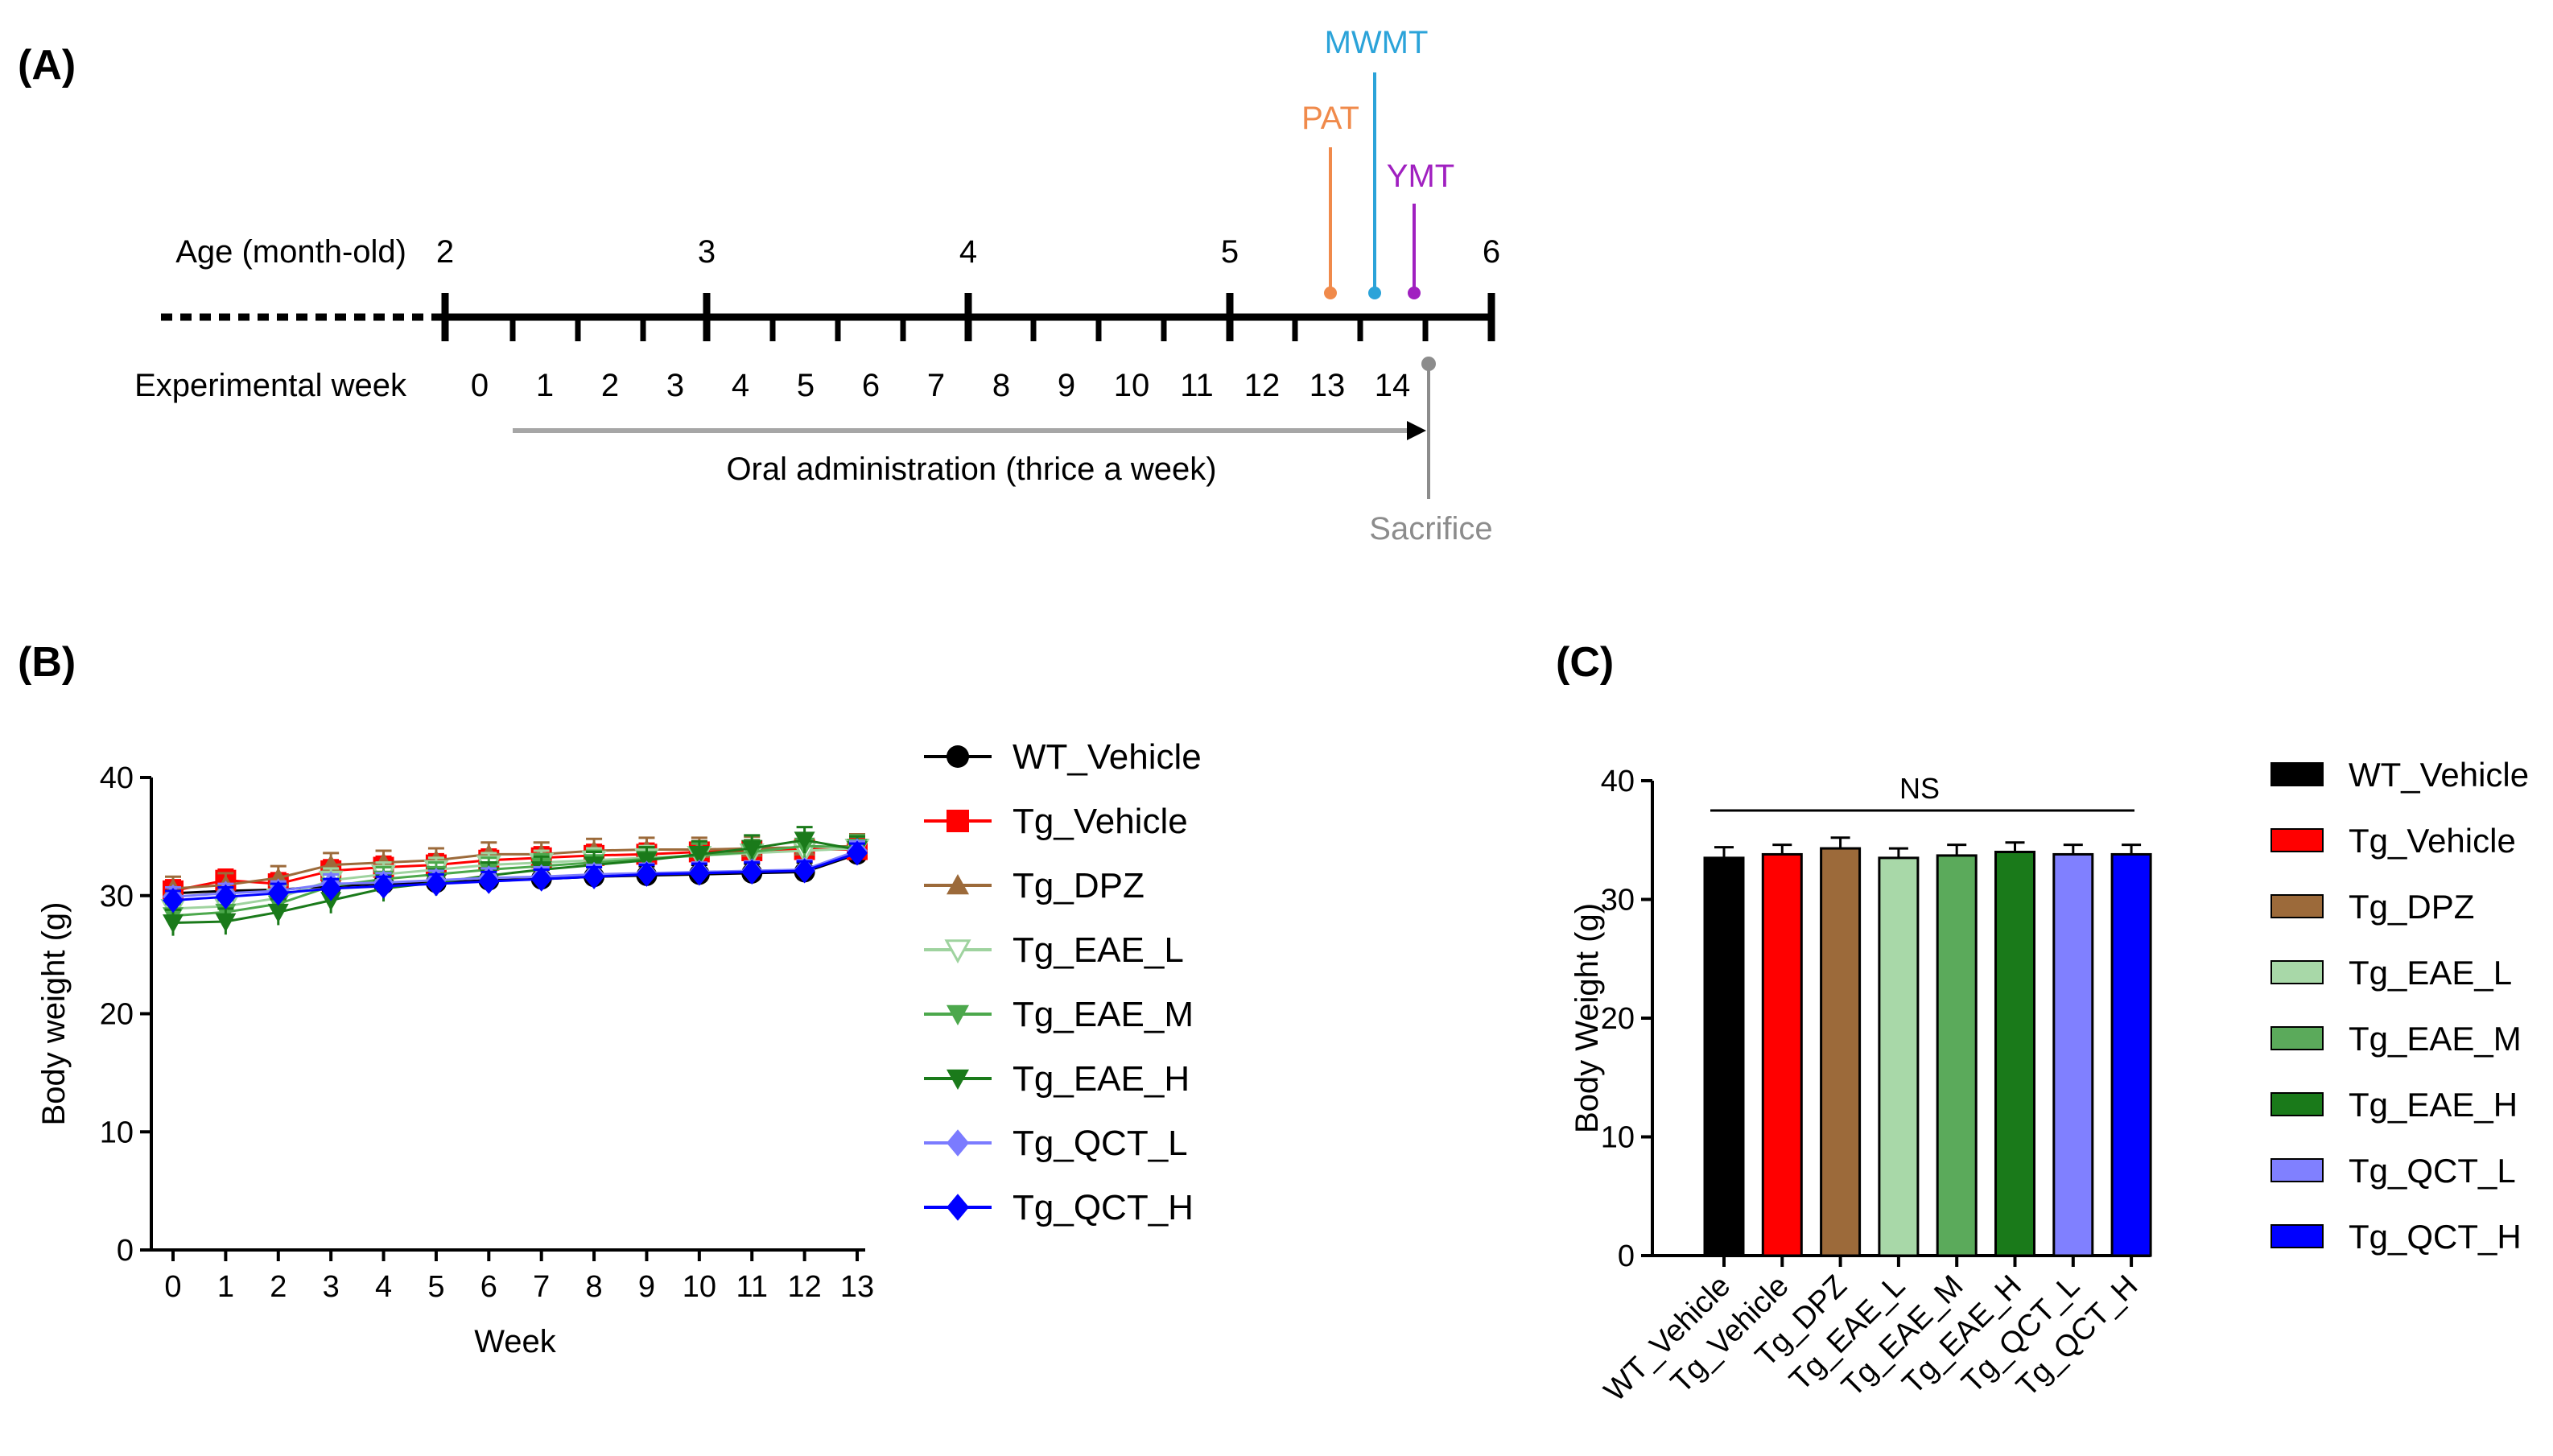  I want to click on age-tick-label: 4, so click(968, 252).